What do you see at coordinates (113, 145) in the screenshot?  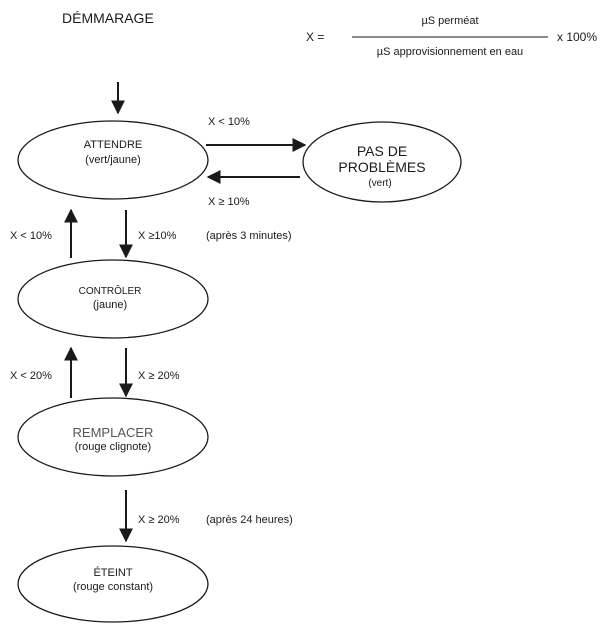 I see `state-attendre-title: ATTENDRE` at bounding box center [113, 145].